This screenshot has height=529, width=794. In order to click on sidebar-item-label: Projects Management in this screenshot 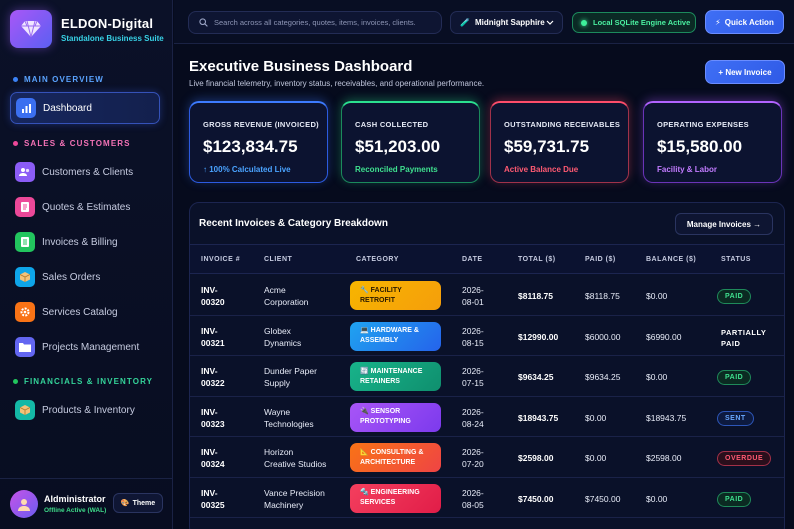, I will do `click(91, 347)`.